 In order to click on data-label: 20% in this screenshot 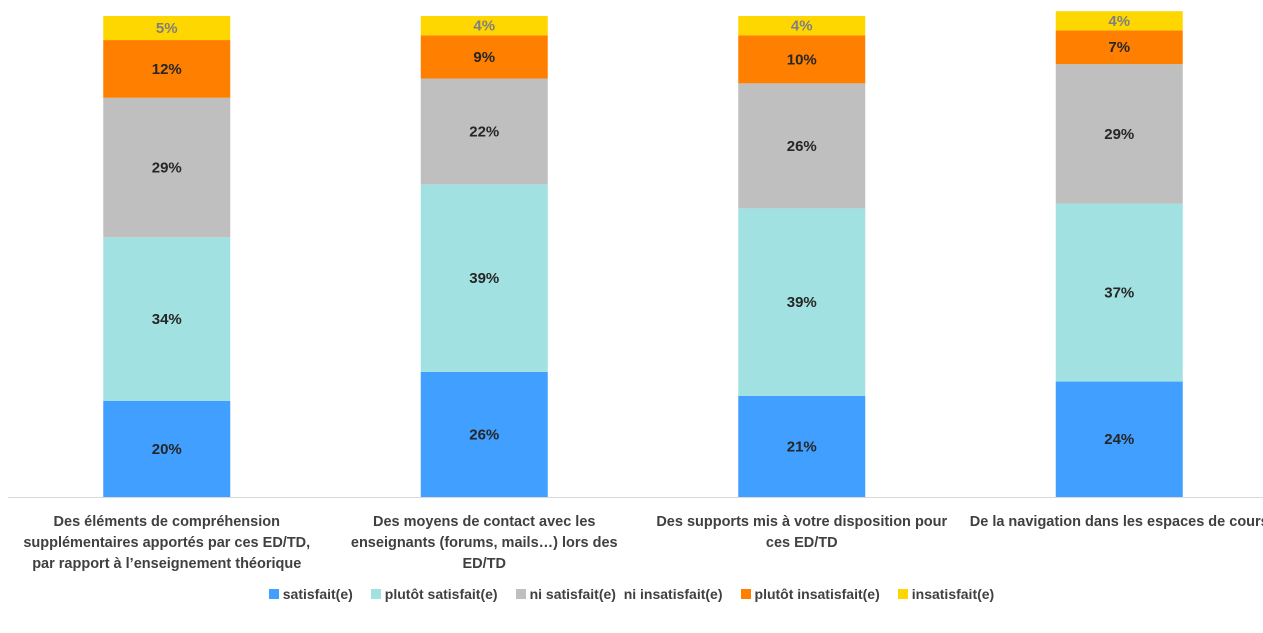, I will do `click(167, 449)`.